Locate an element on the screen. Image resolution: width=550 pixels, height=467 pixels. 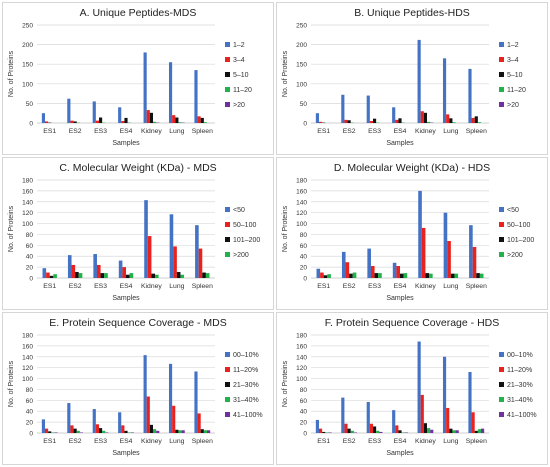
chart-b-y-tick-label: 50 is located at coordinates (304, 104).